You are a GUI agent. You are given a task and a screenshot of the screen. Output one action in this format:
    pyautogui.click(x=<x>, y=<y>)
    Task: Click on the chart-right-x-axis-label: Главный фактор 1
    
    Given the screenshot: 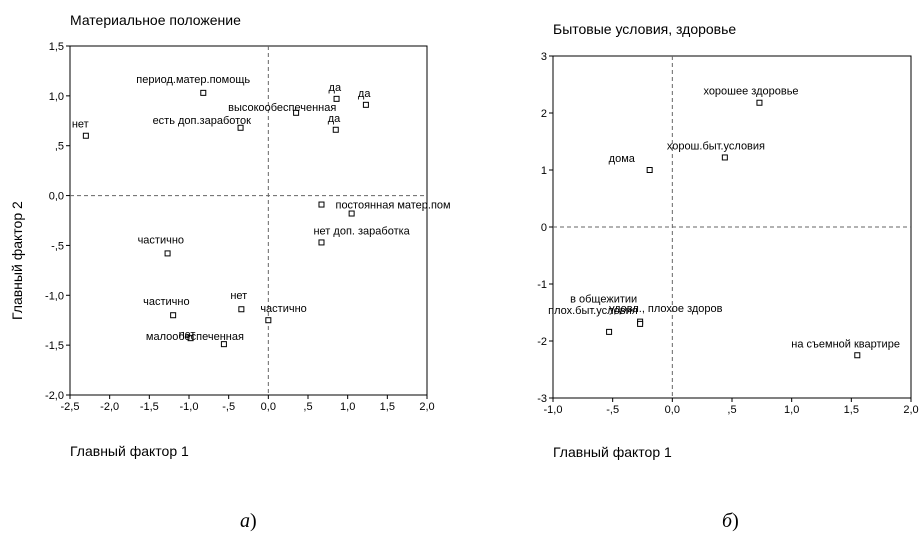 What is the action you would take?
    pyautogui.click(x=612, y=452)
    